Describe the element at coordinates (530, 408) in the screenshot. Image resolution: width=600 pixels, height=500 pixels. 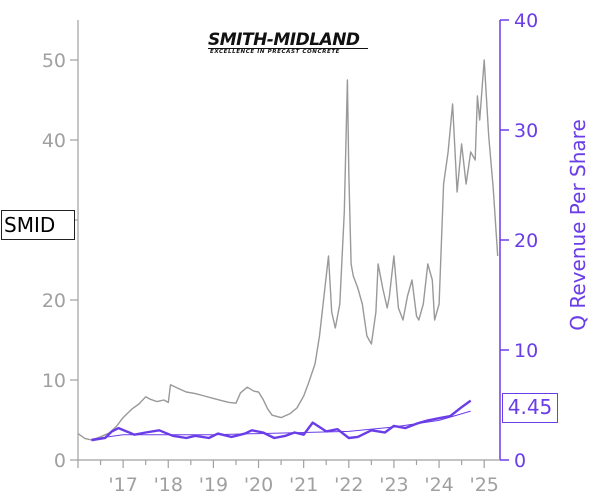
I see `latest-value-label: 4.45` at that location.